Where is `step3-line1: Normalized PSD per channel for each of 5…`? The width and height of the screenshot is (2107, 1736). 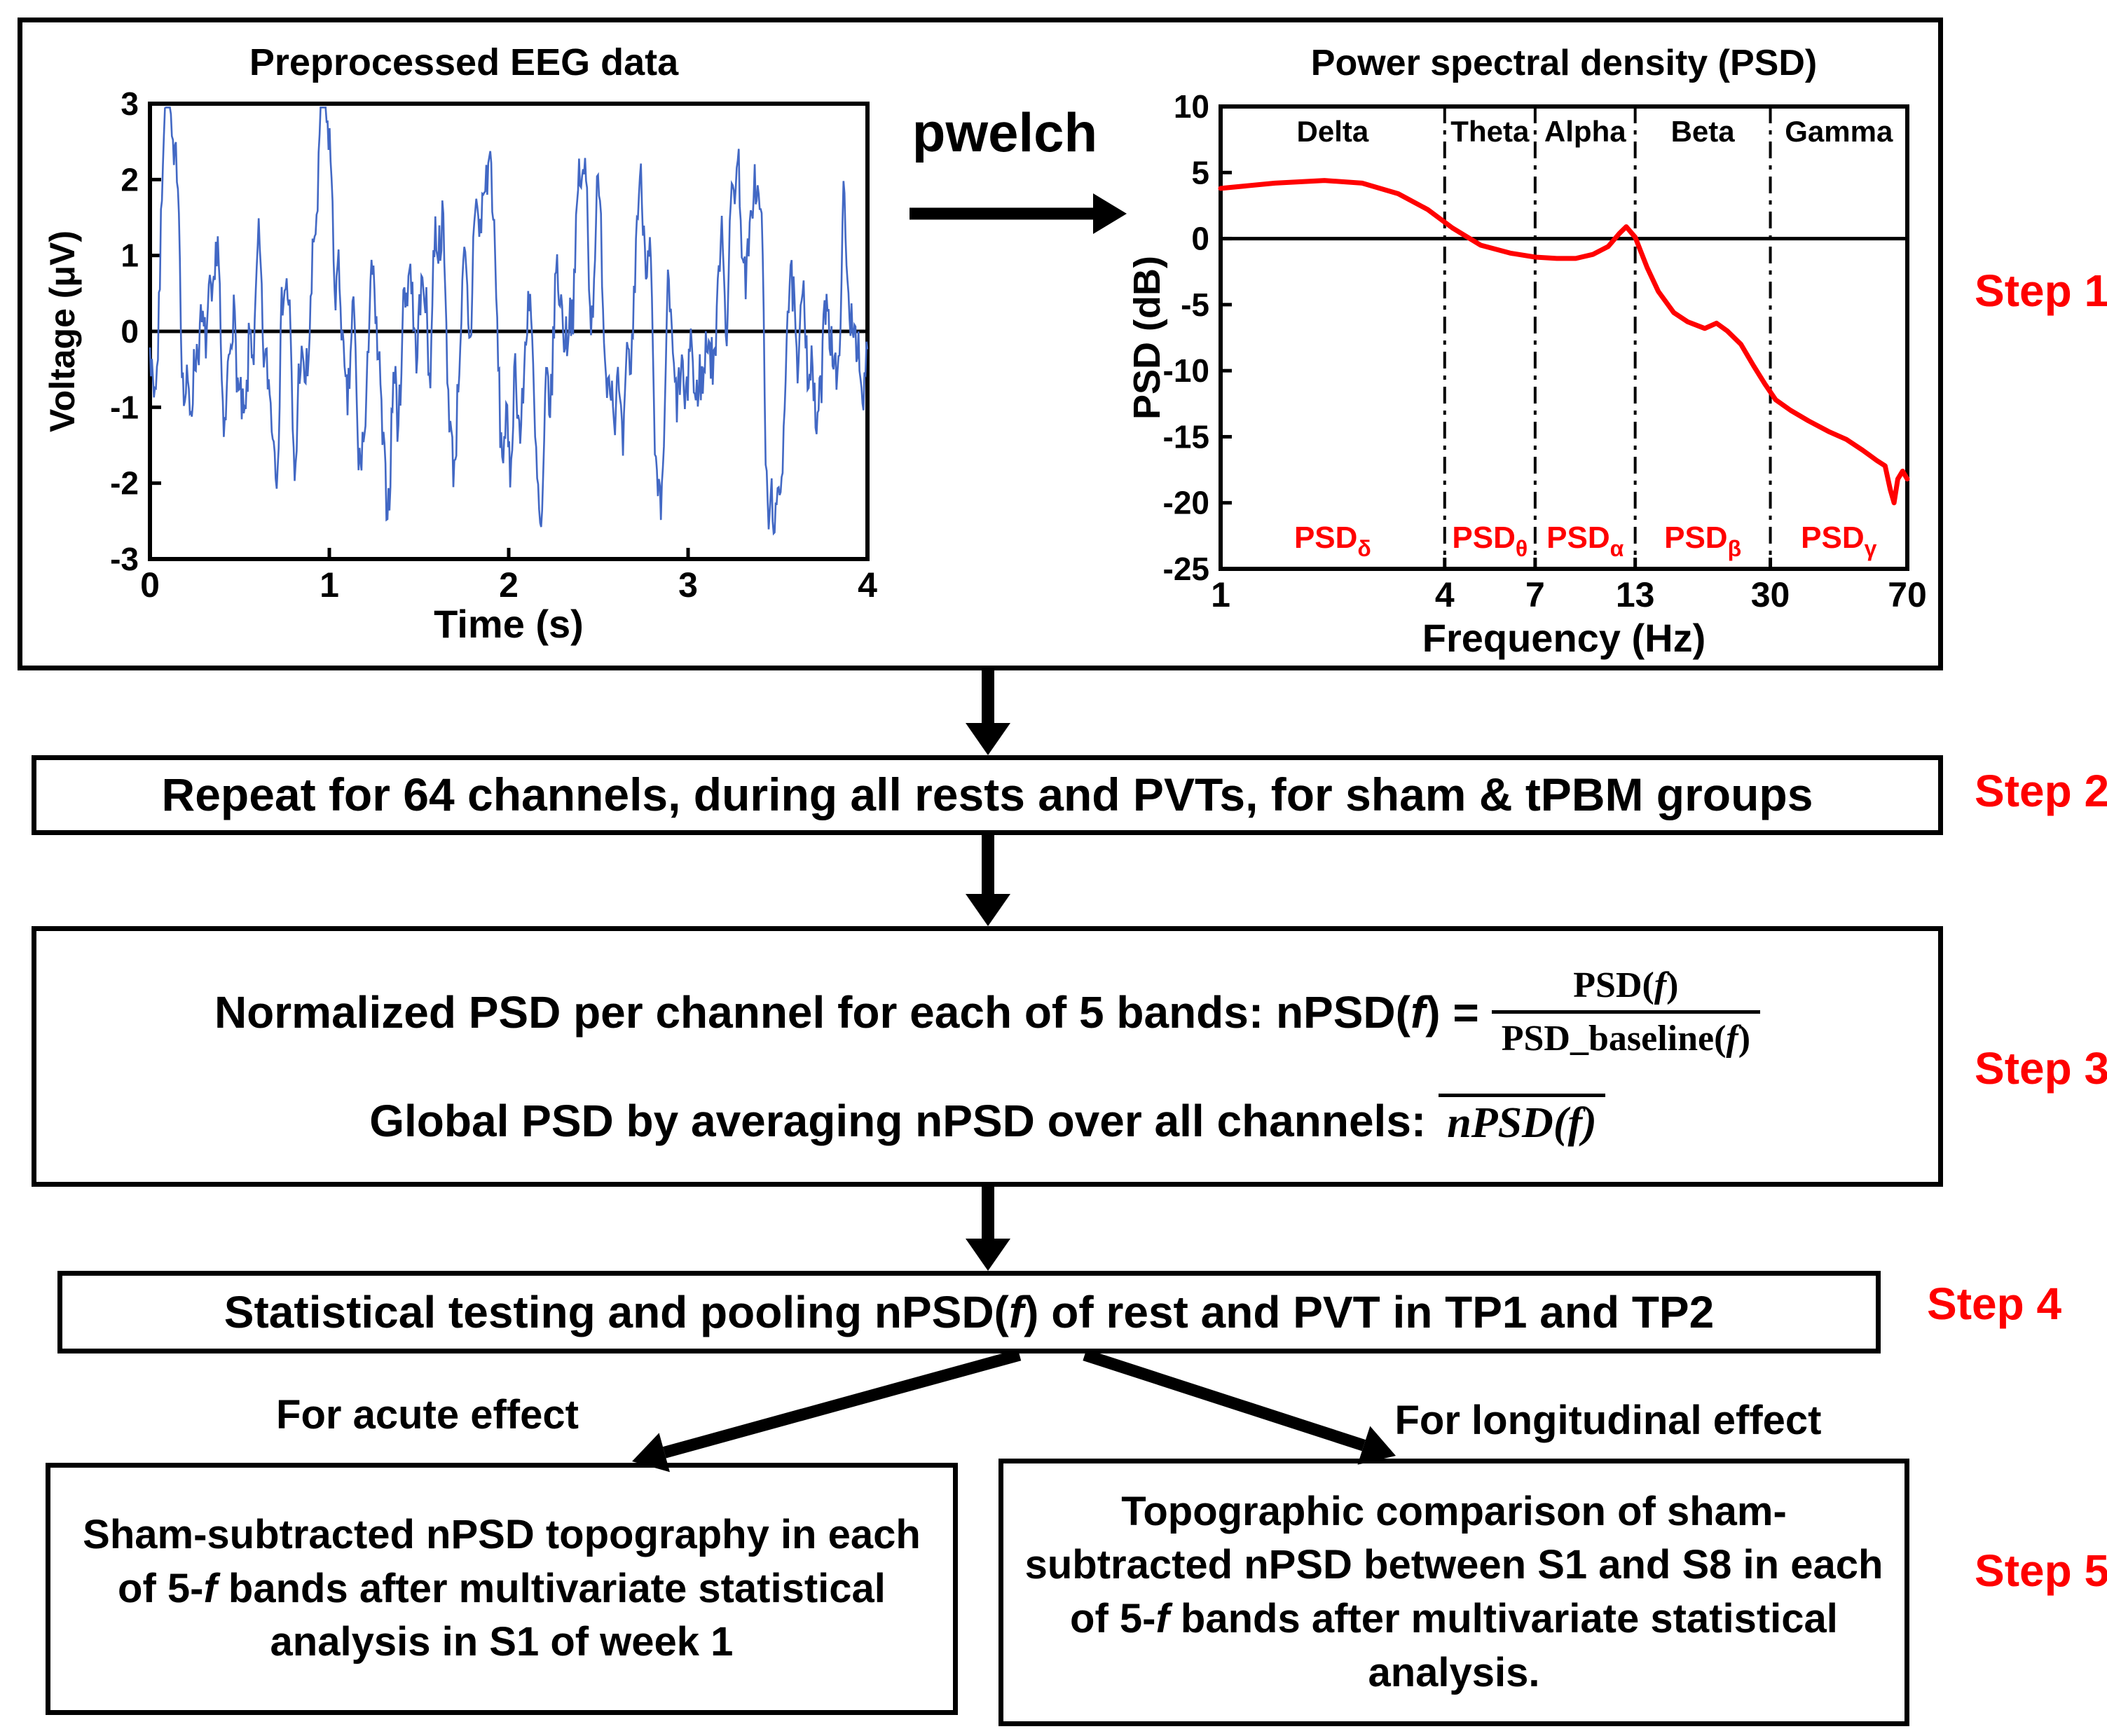 step3-line1: Normalized PSD per channel for each of 5… is located at coordinates (987, 1012).